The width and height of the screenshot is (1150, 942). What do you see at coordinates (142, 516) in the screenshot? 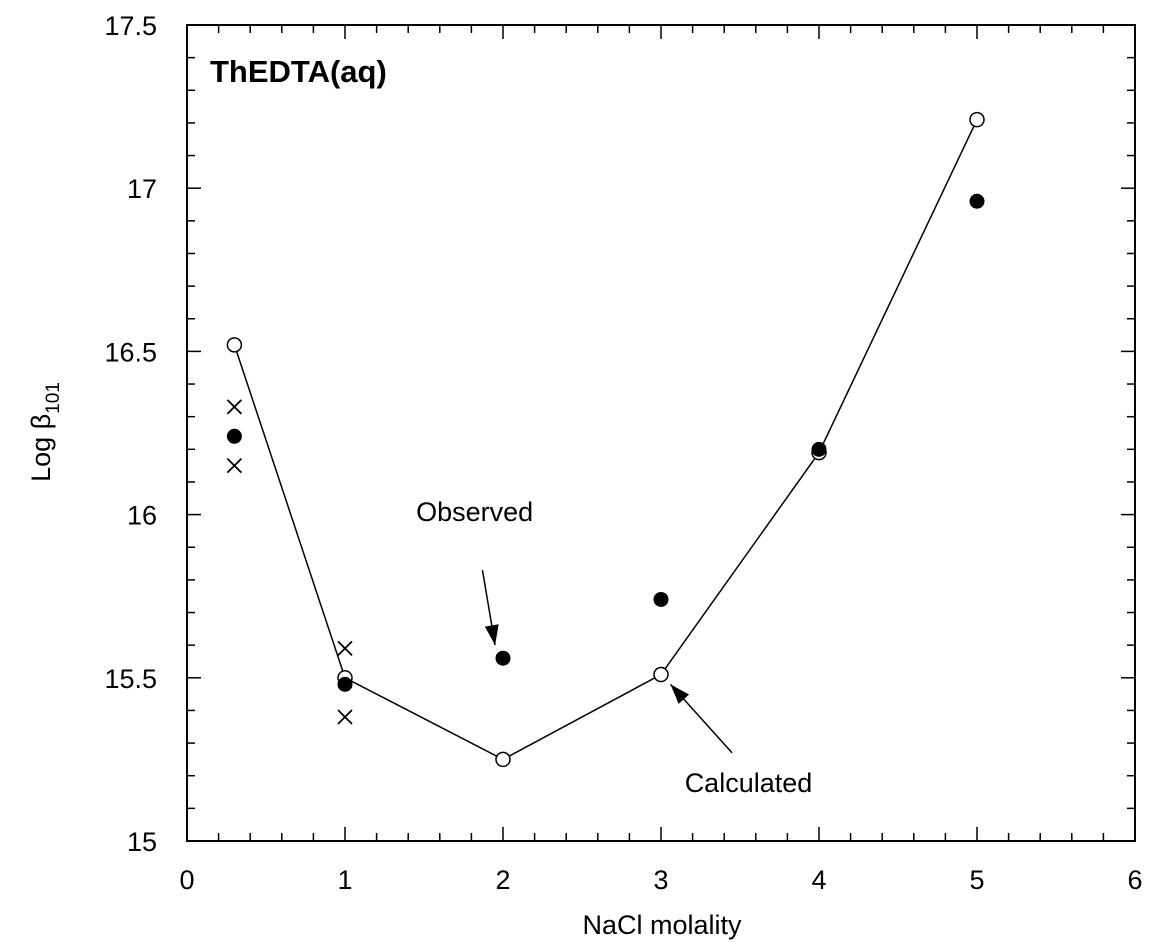
I see `y-tick-label: 16` at bounding box center [142, 516].